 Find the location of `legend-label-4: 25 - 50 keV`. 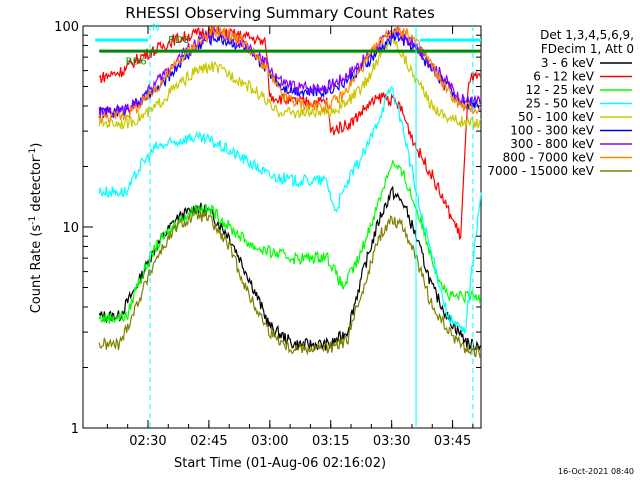

legend-label-4: 25 - 50 keV is located at coordinates (560, 104).